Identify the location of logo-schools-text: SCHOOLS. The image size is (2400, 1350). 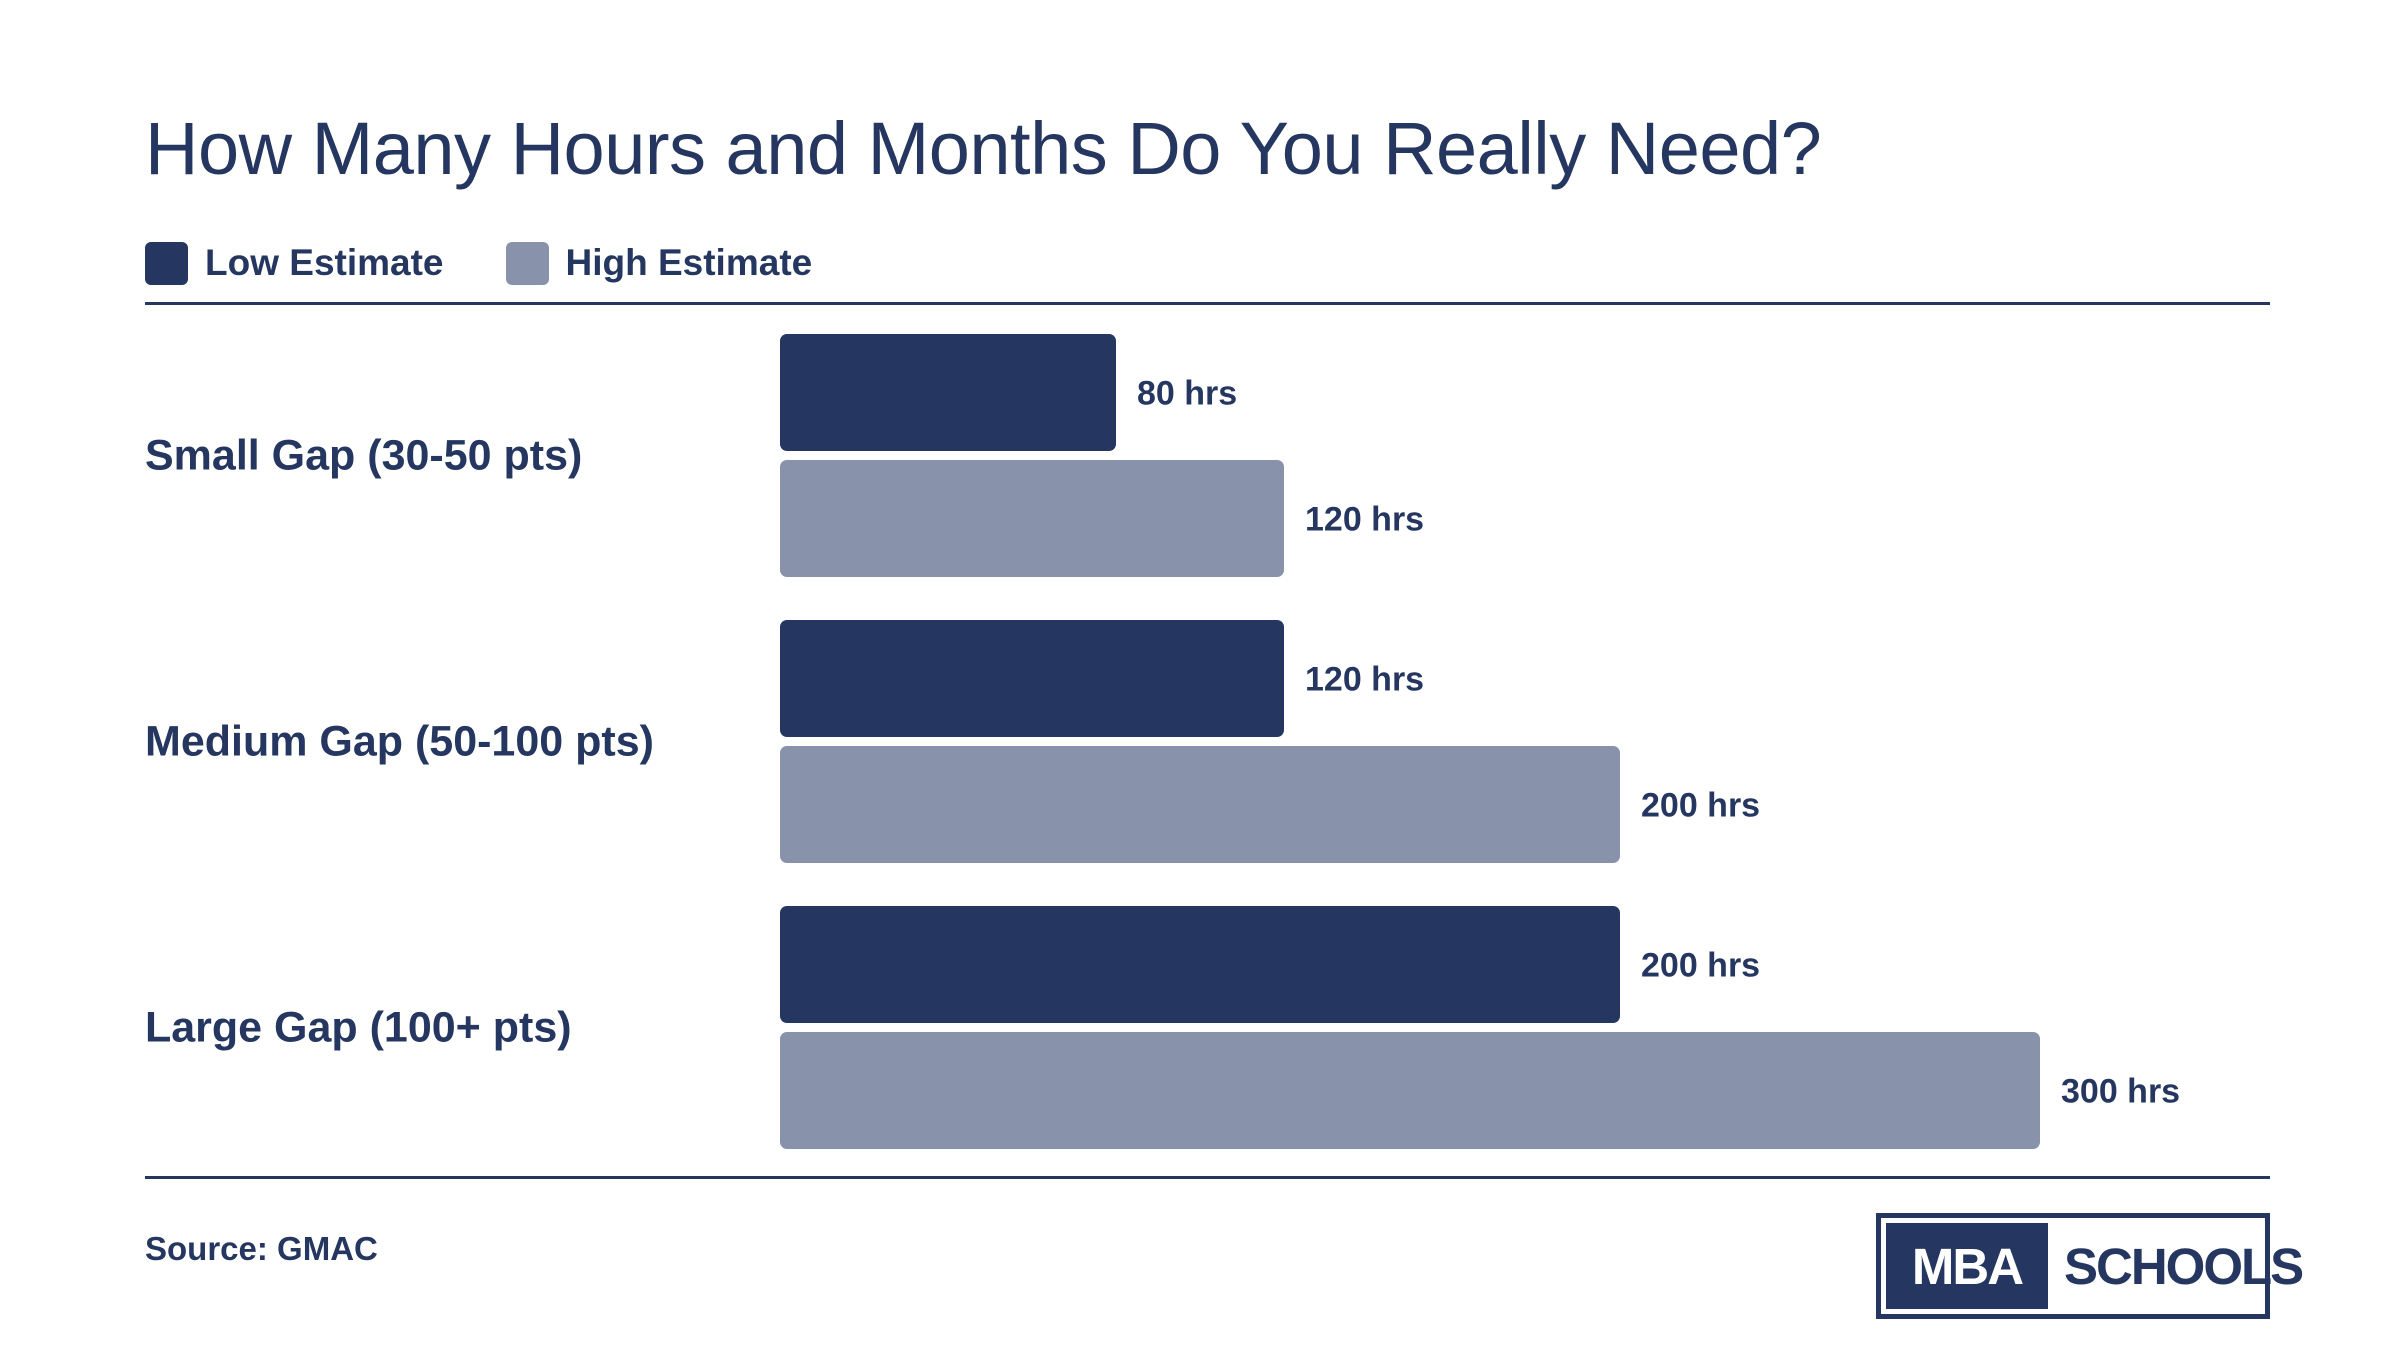
(2184, 1266).